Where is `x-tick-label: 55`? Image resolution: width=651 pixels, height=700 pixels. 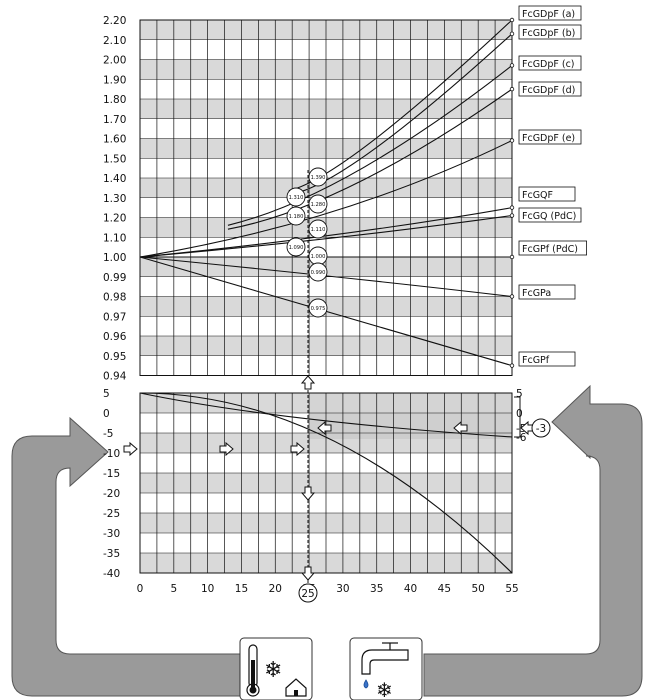
x-tick-label: 55 is located at coordinates (511, 589).